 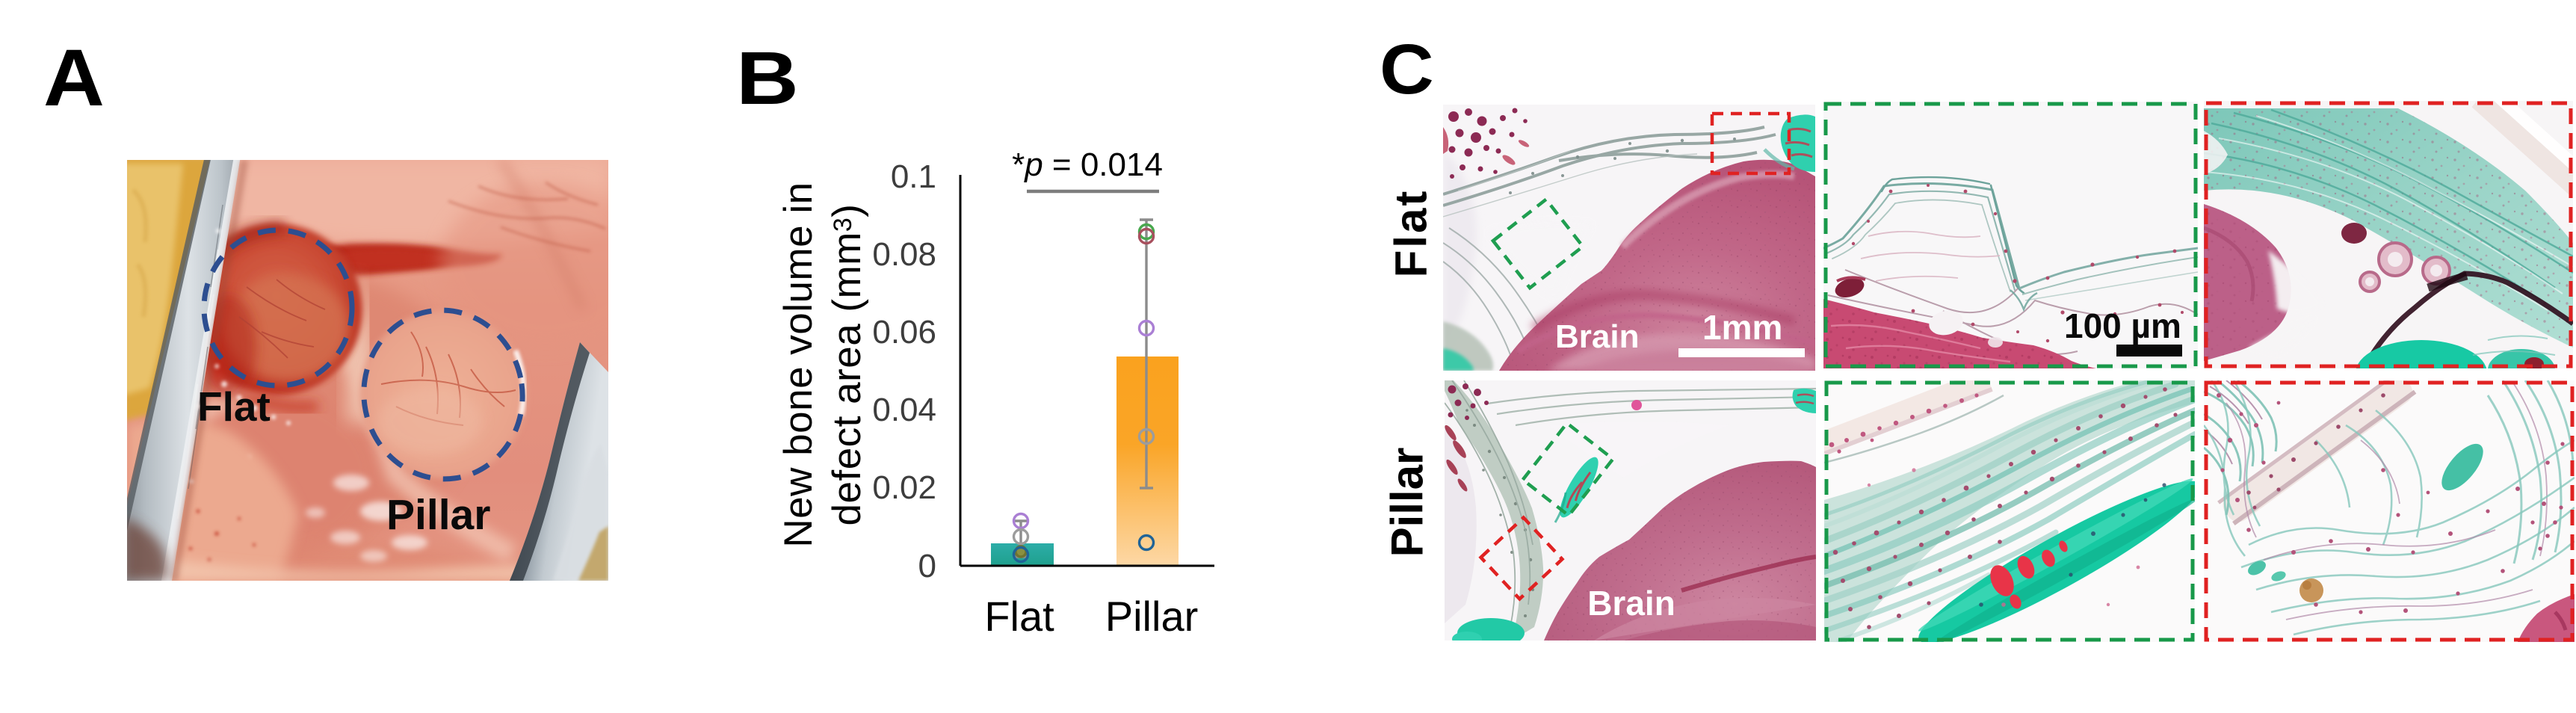 What do you see at coordinates (904, 410) in the screenshot?
I see `svg-text: 0.04` at bounding box center [904, 410].